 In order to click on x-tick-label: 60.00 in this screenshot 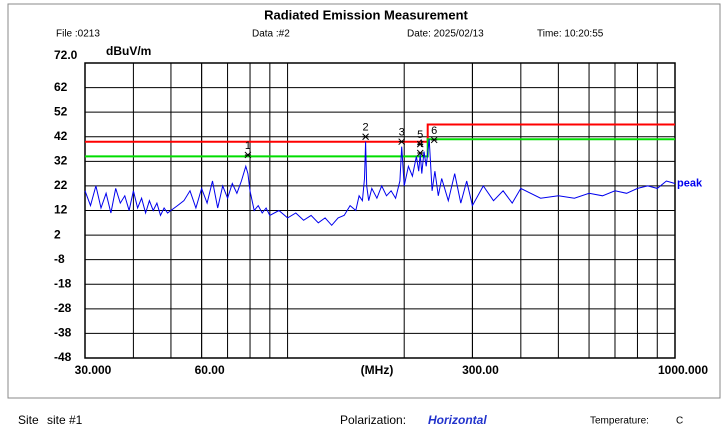, I will do `click(210, 370)`.